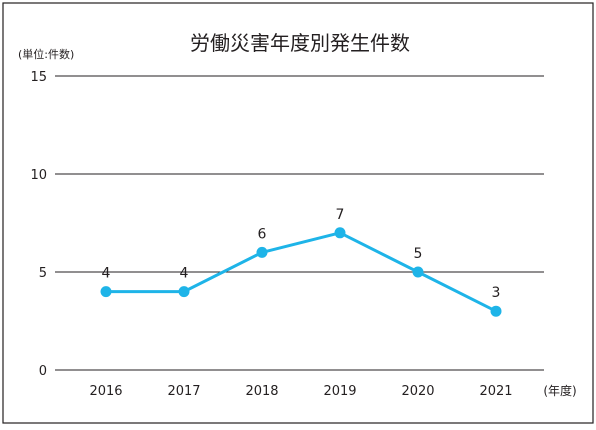 Image resolution: width=596 pixels, height=430 pixels. I want to click on series-points, so click(301, 272).